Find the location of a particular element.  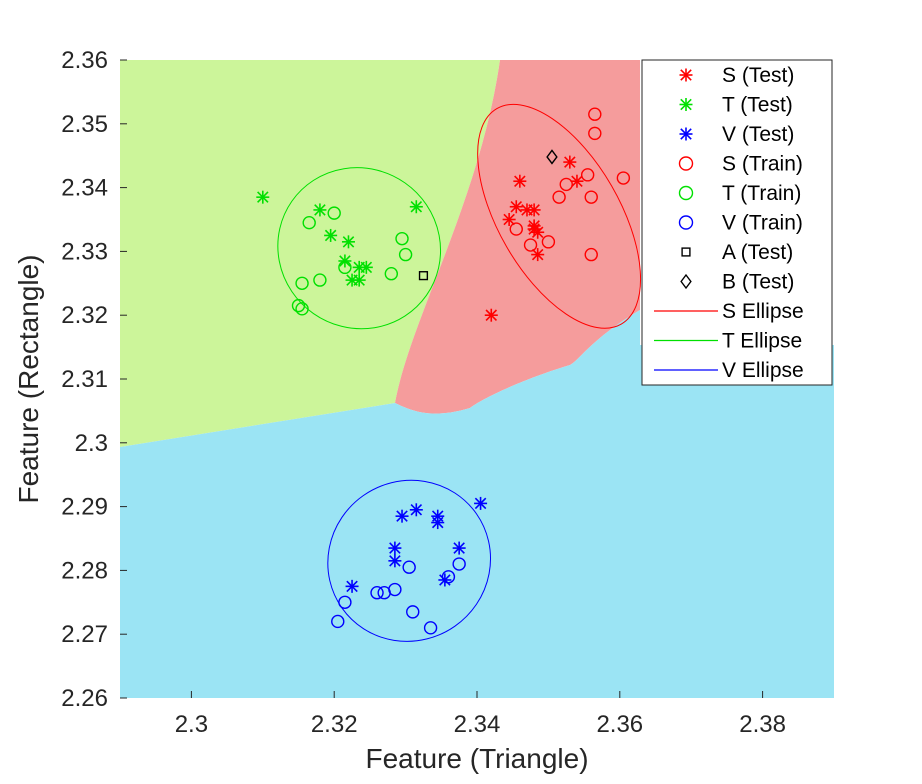

y-tick-label: 2.32 is located at coordinates (84, 315).